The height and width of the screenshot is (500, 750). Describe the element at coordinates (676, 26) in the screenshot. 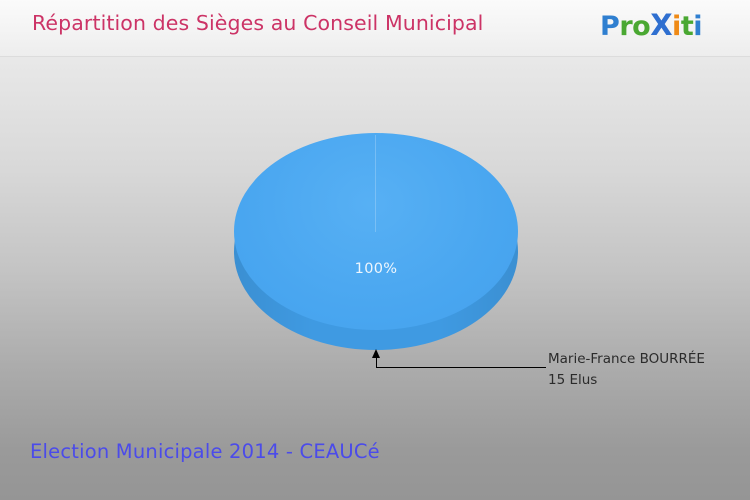

I see `logo-letter-i1: i` at that location.